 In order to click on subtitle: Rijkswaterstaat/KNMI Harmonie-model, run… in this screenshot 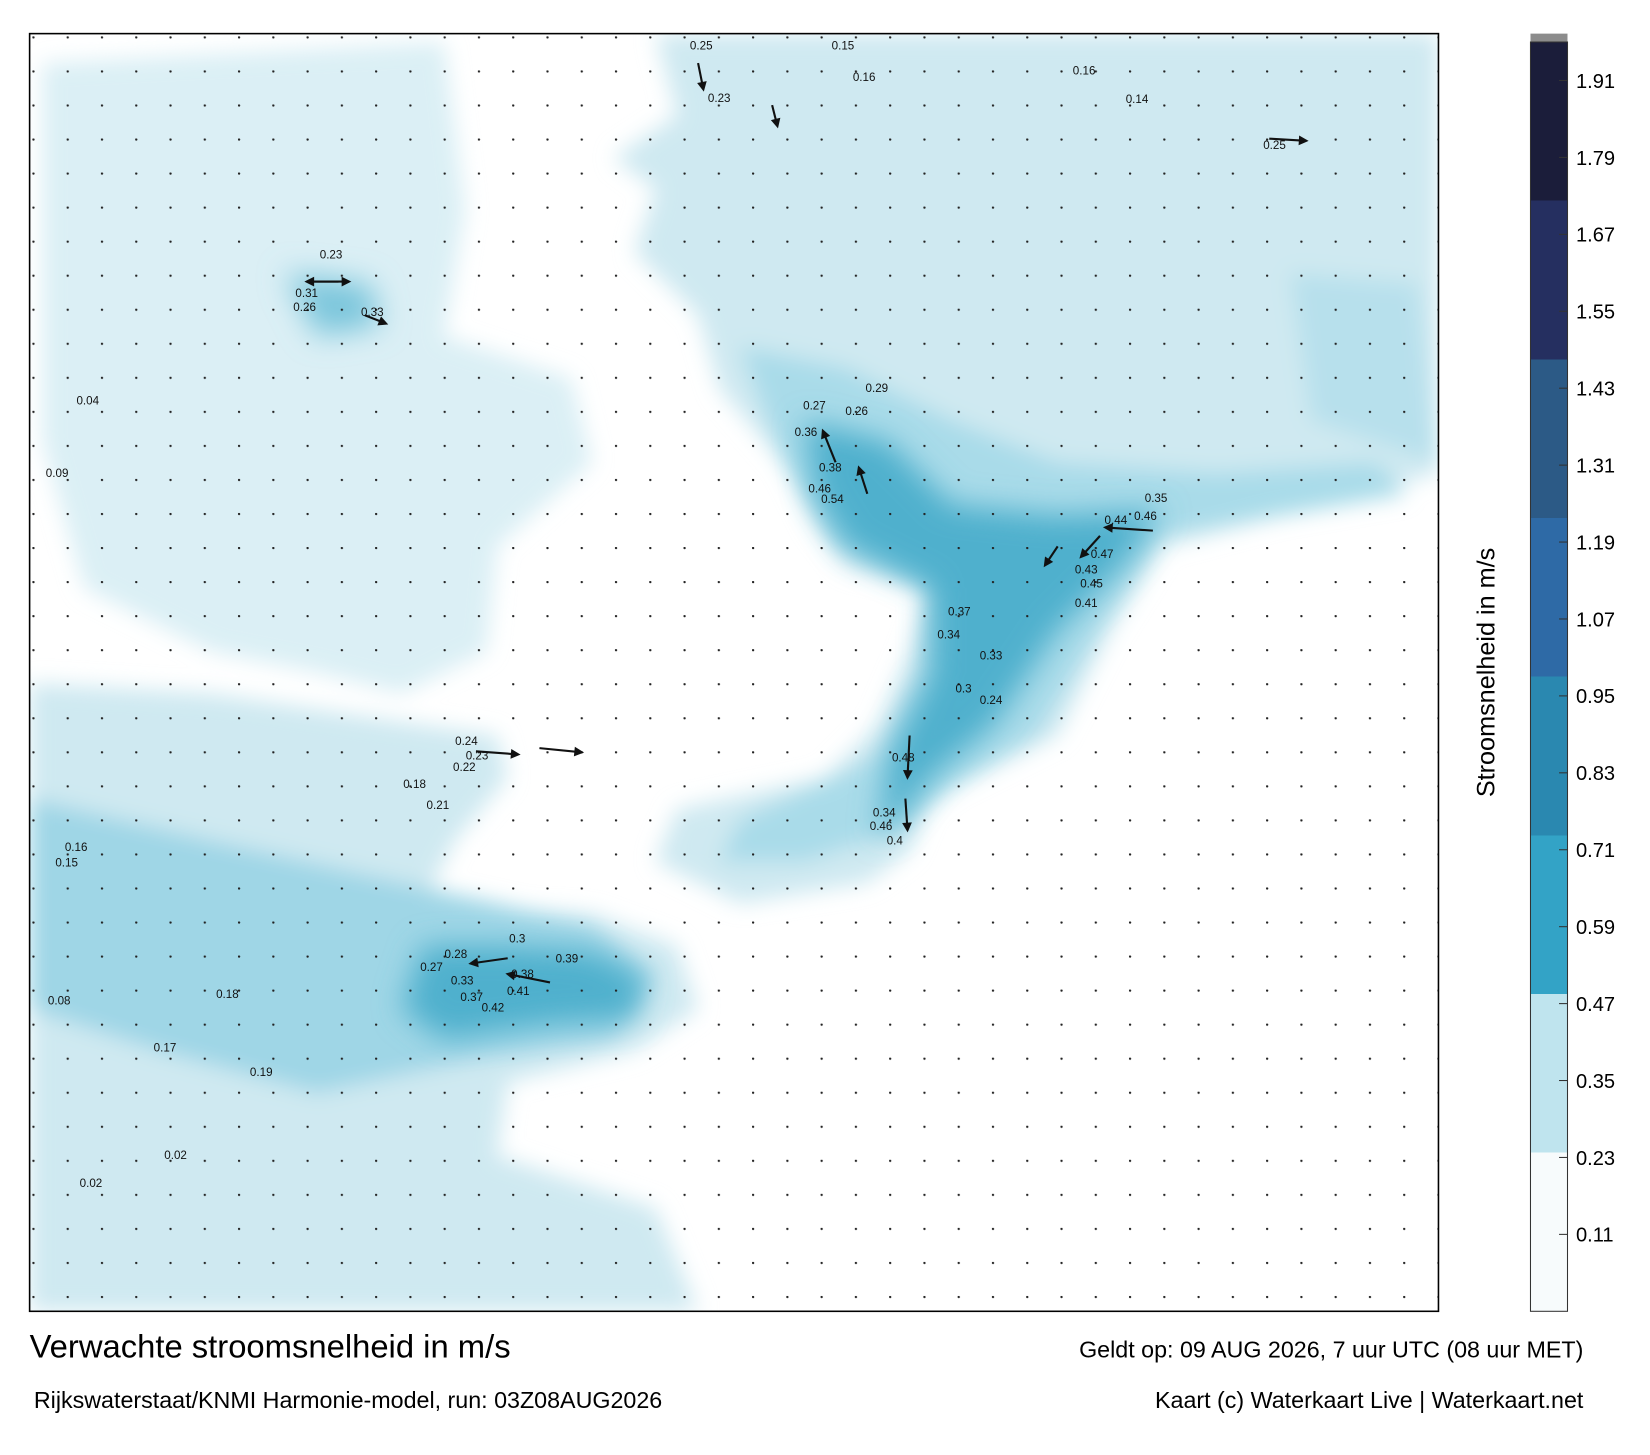, I will do `click(348, 1400)`.